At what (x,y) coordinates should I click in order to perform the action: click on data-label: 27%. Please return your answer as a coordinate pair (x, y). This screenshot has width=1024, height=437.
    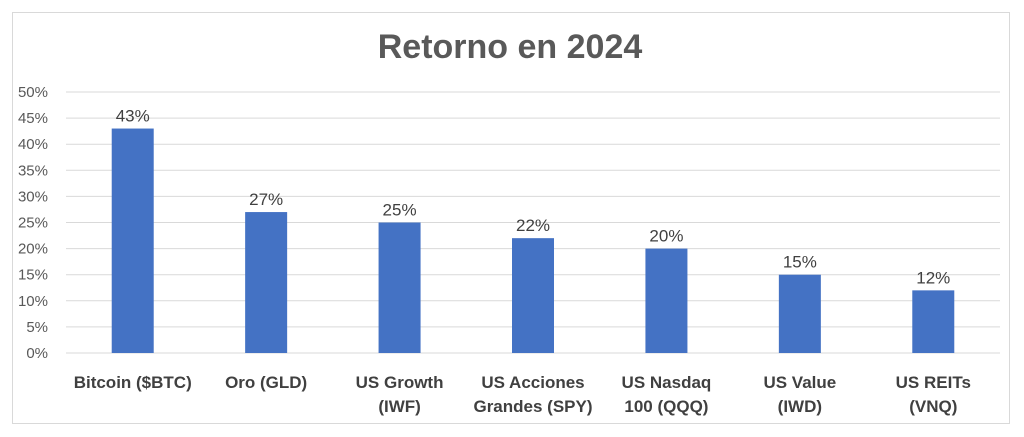
    Looking at the image, I should click on (266, 199).